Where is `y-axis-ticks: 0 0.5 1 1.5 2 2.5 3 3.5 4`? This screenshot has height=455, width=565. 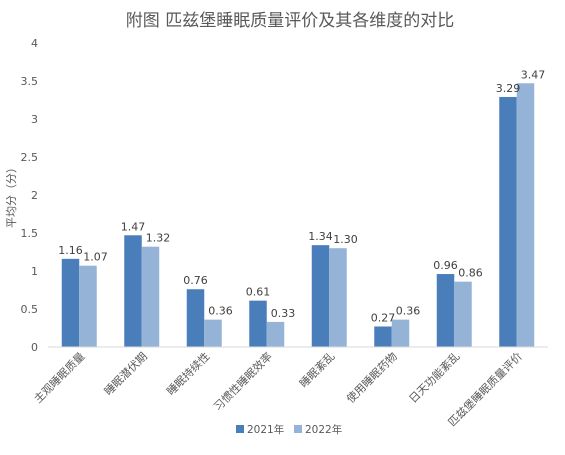
y-axis-ticks: 0 0.5 1 1.5 2 2.5 3 3.5 4 is located at coordinates (30, 195).